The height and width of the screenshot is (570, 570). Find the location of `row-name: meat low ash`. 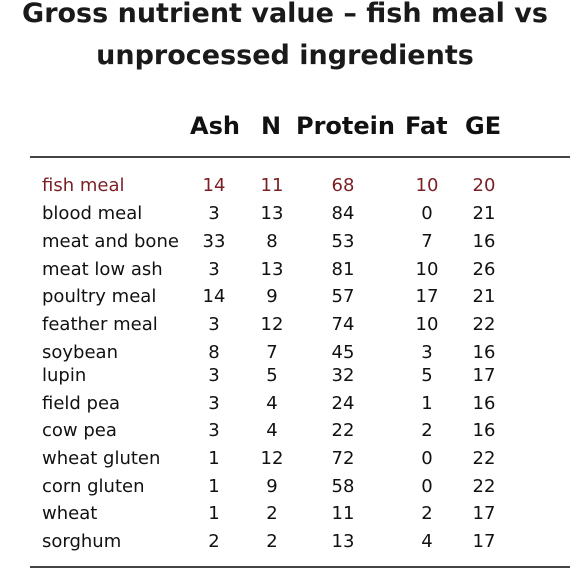

row-name: meat low ash is located at coordinates (102, 269).